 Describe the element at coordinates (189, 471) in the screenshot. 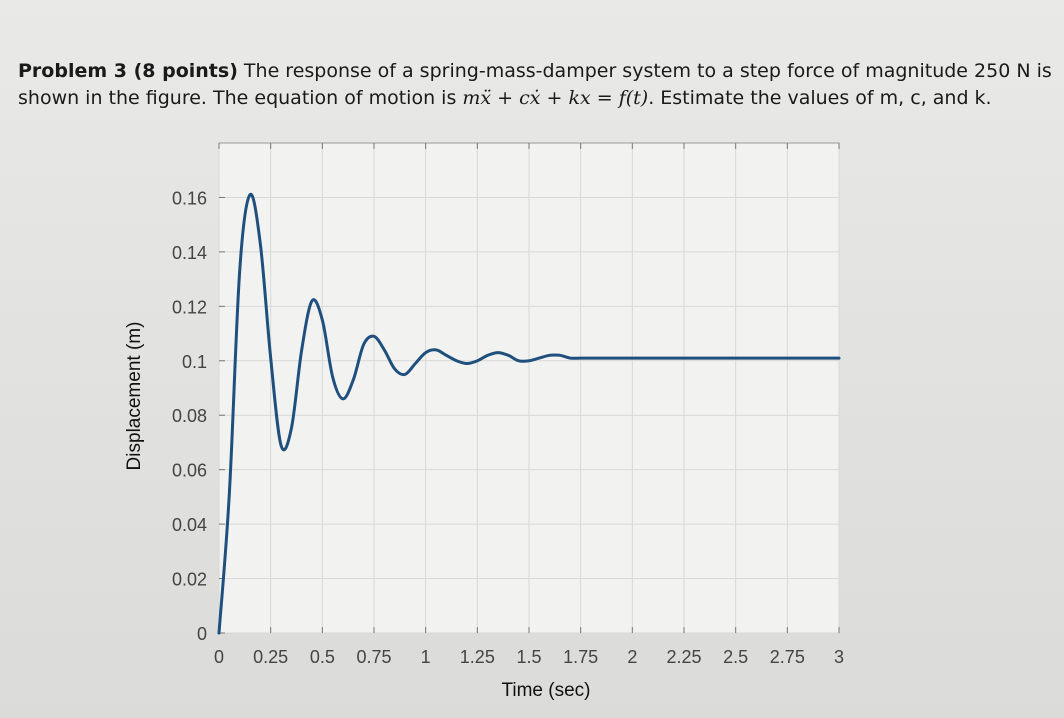

I see `y-tick-label: 0.06` at that location.